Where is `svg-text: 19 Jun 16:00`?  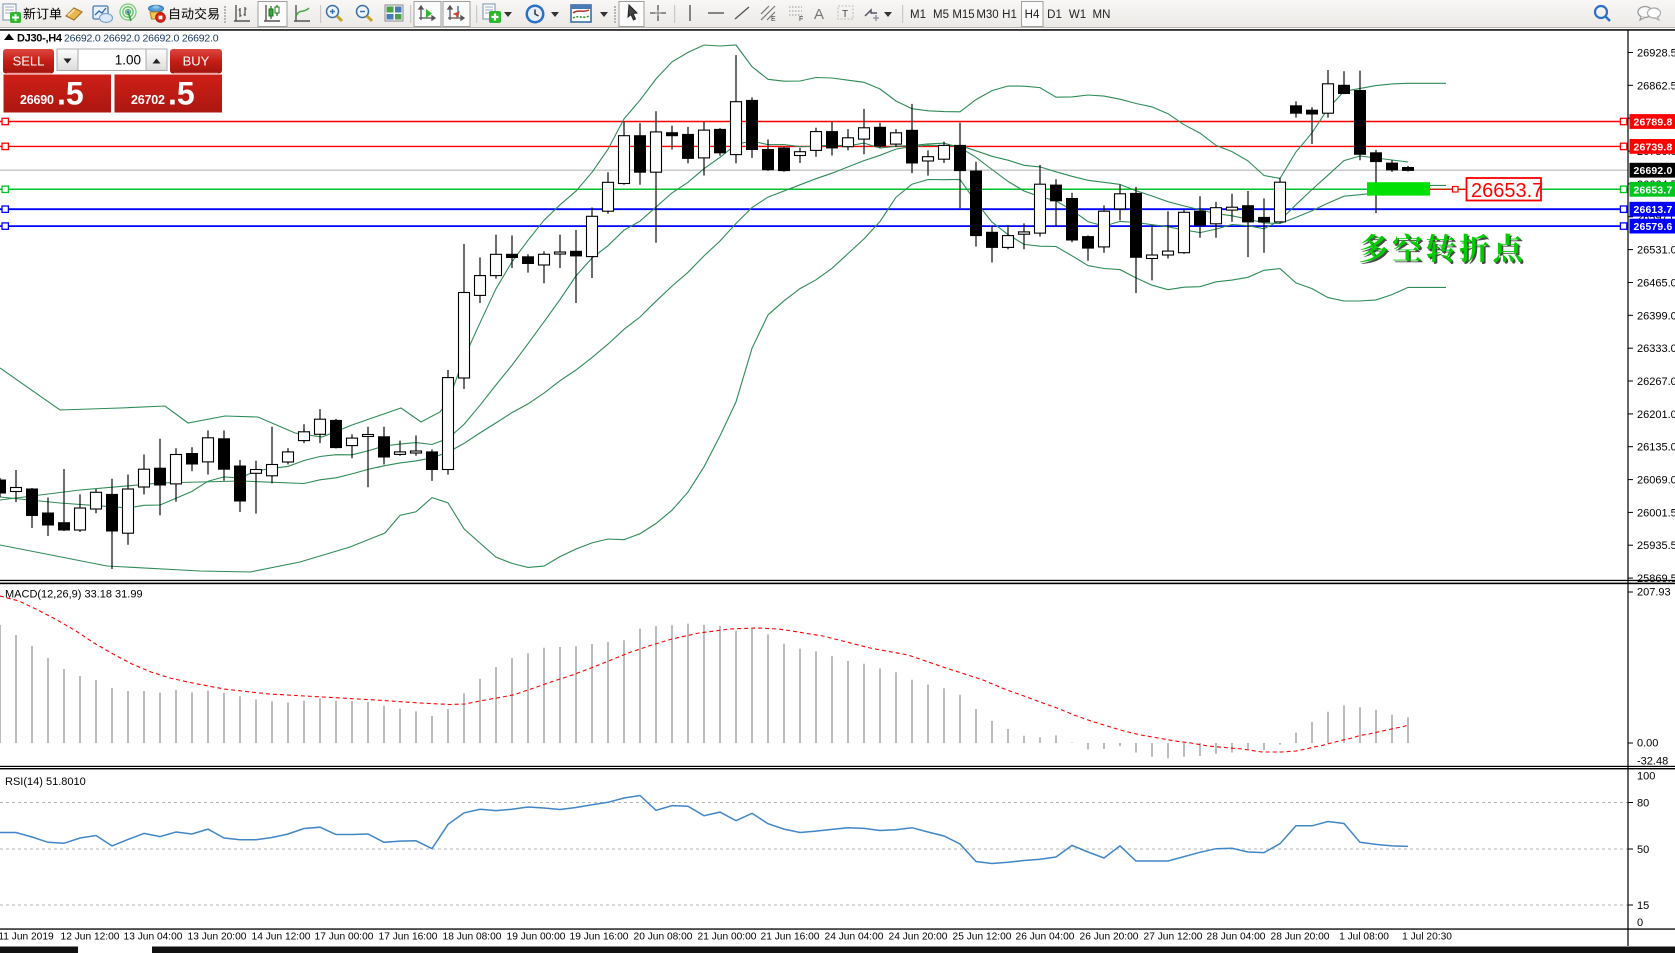
svg-text: 19 Jun 16:00 is located at coordinates (599, 937).